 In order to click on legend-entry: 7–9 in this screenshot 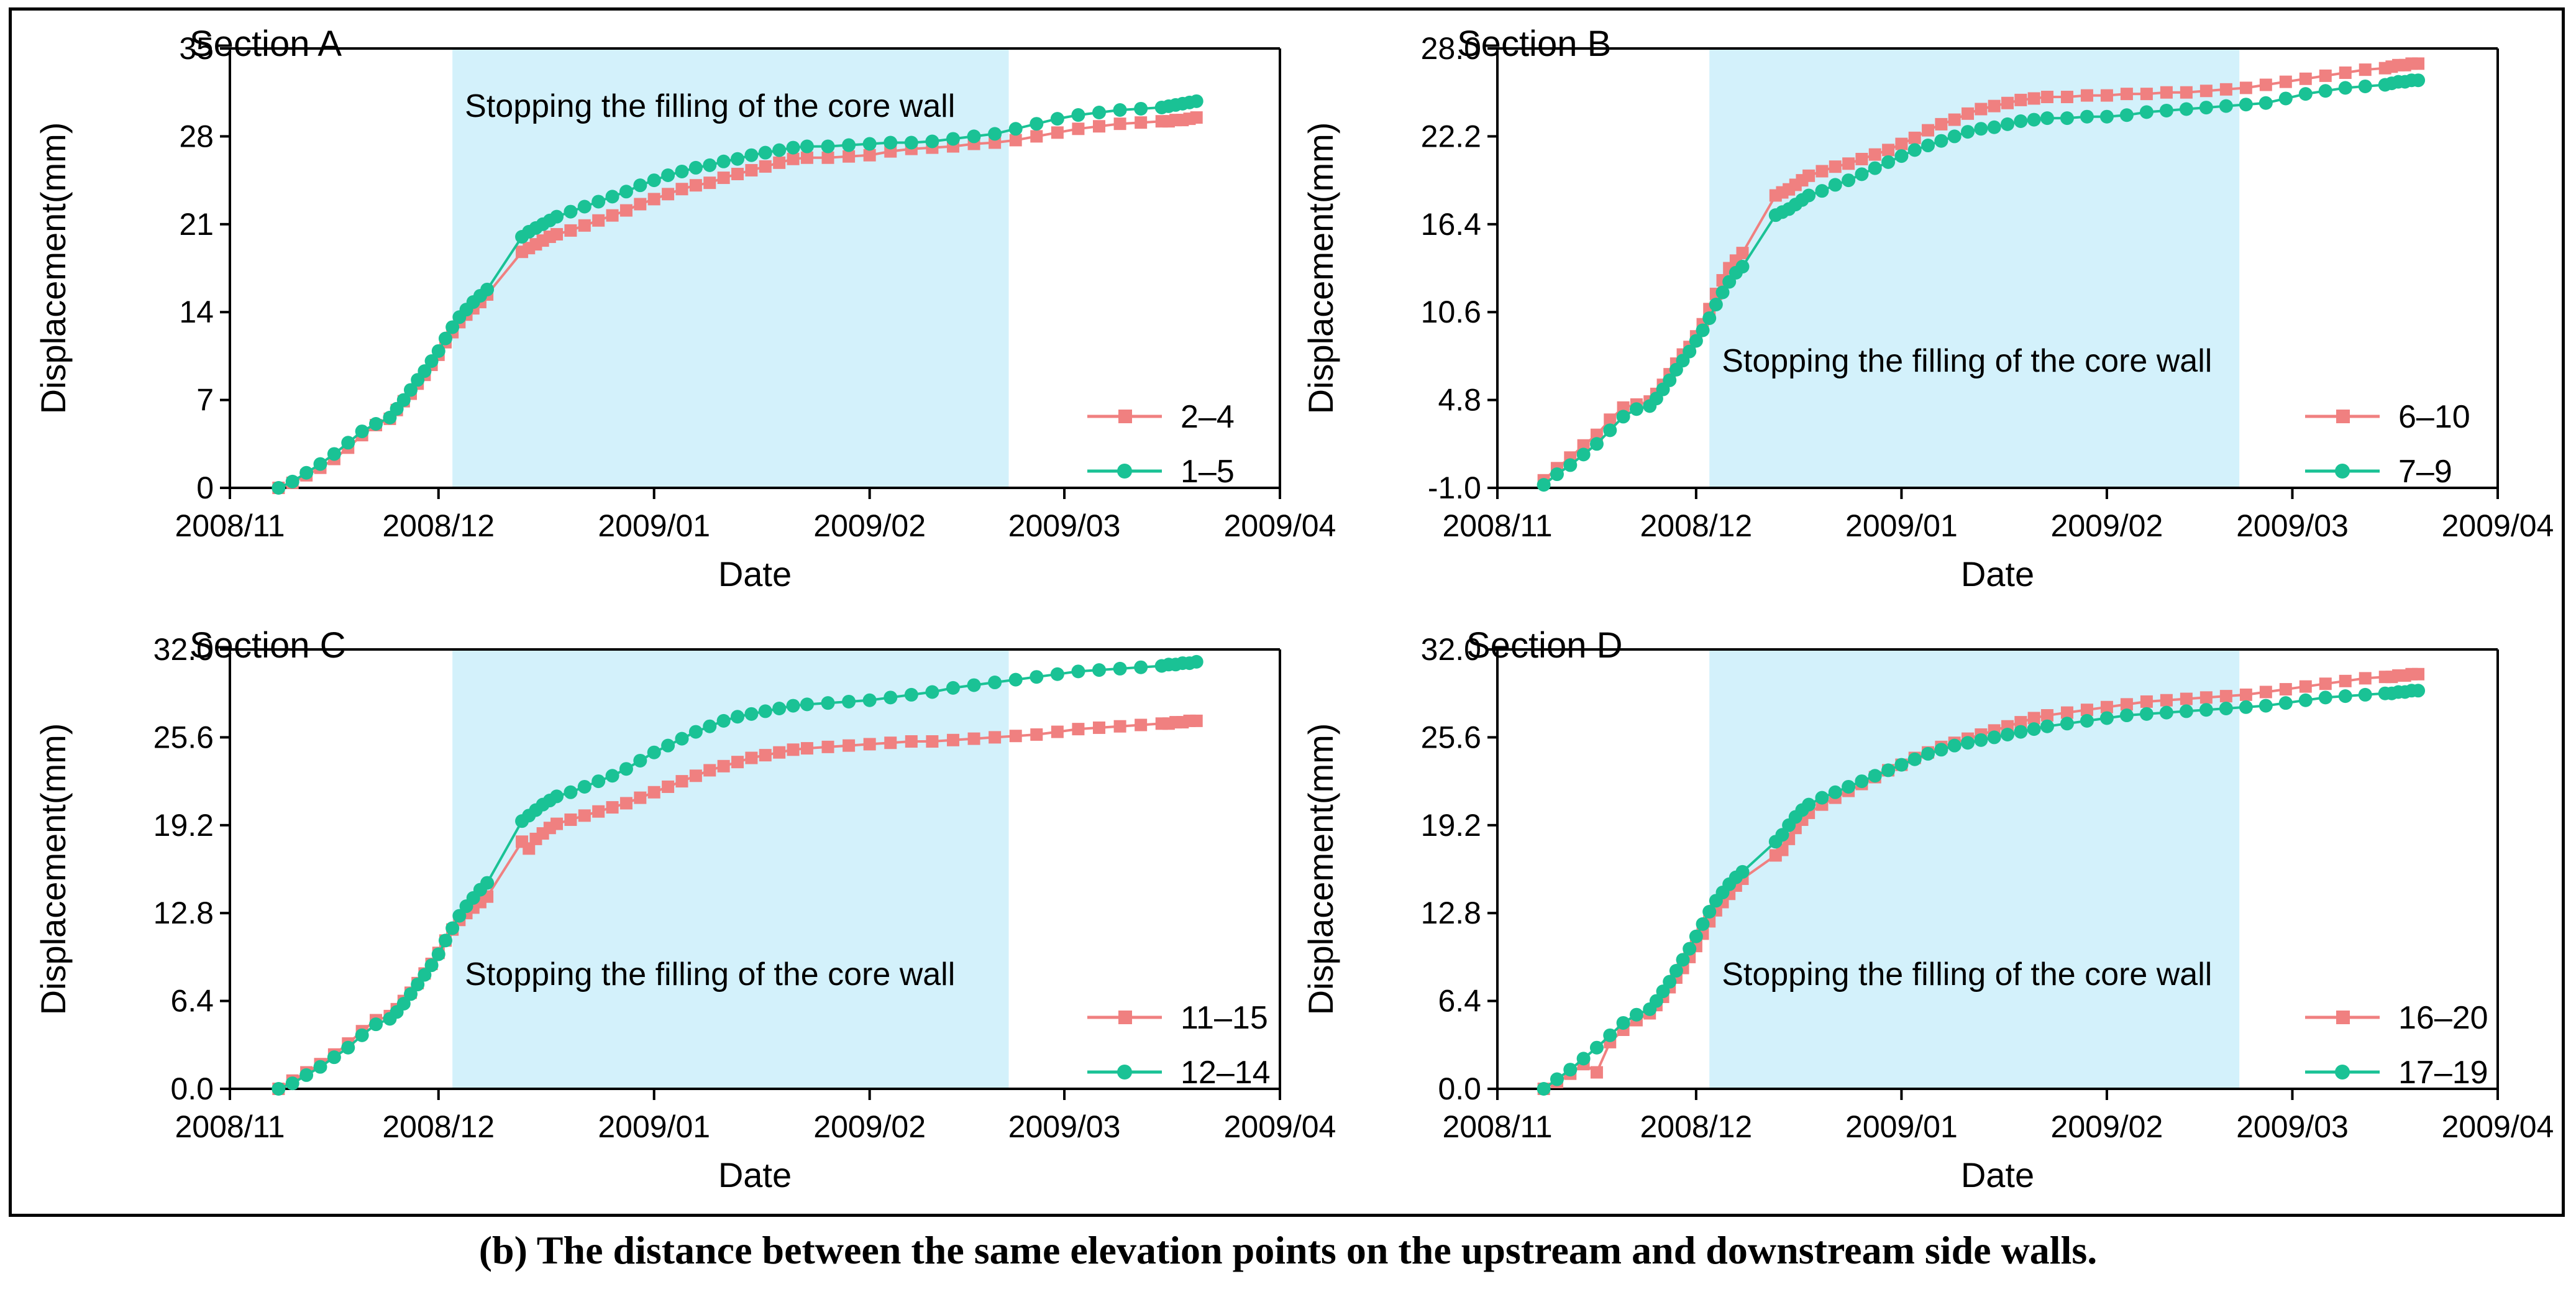, I will do `click(2378, 472)`.